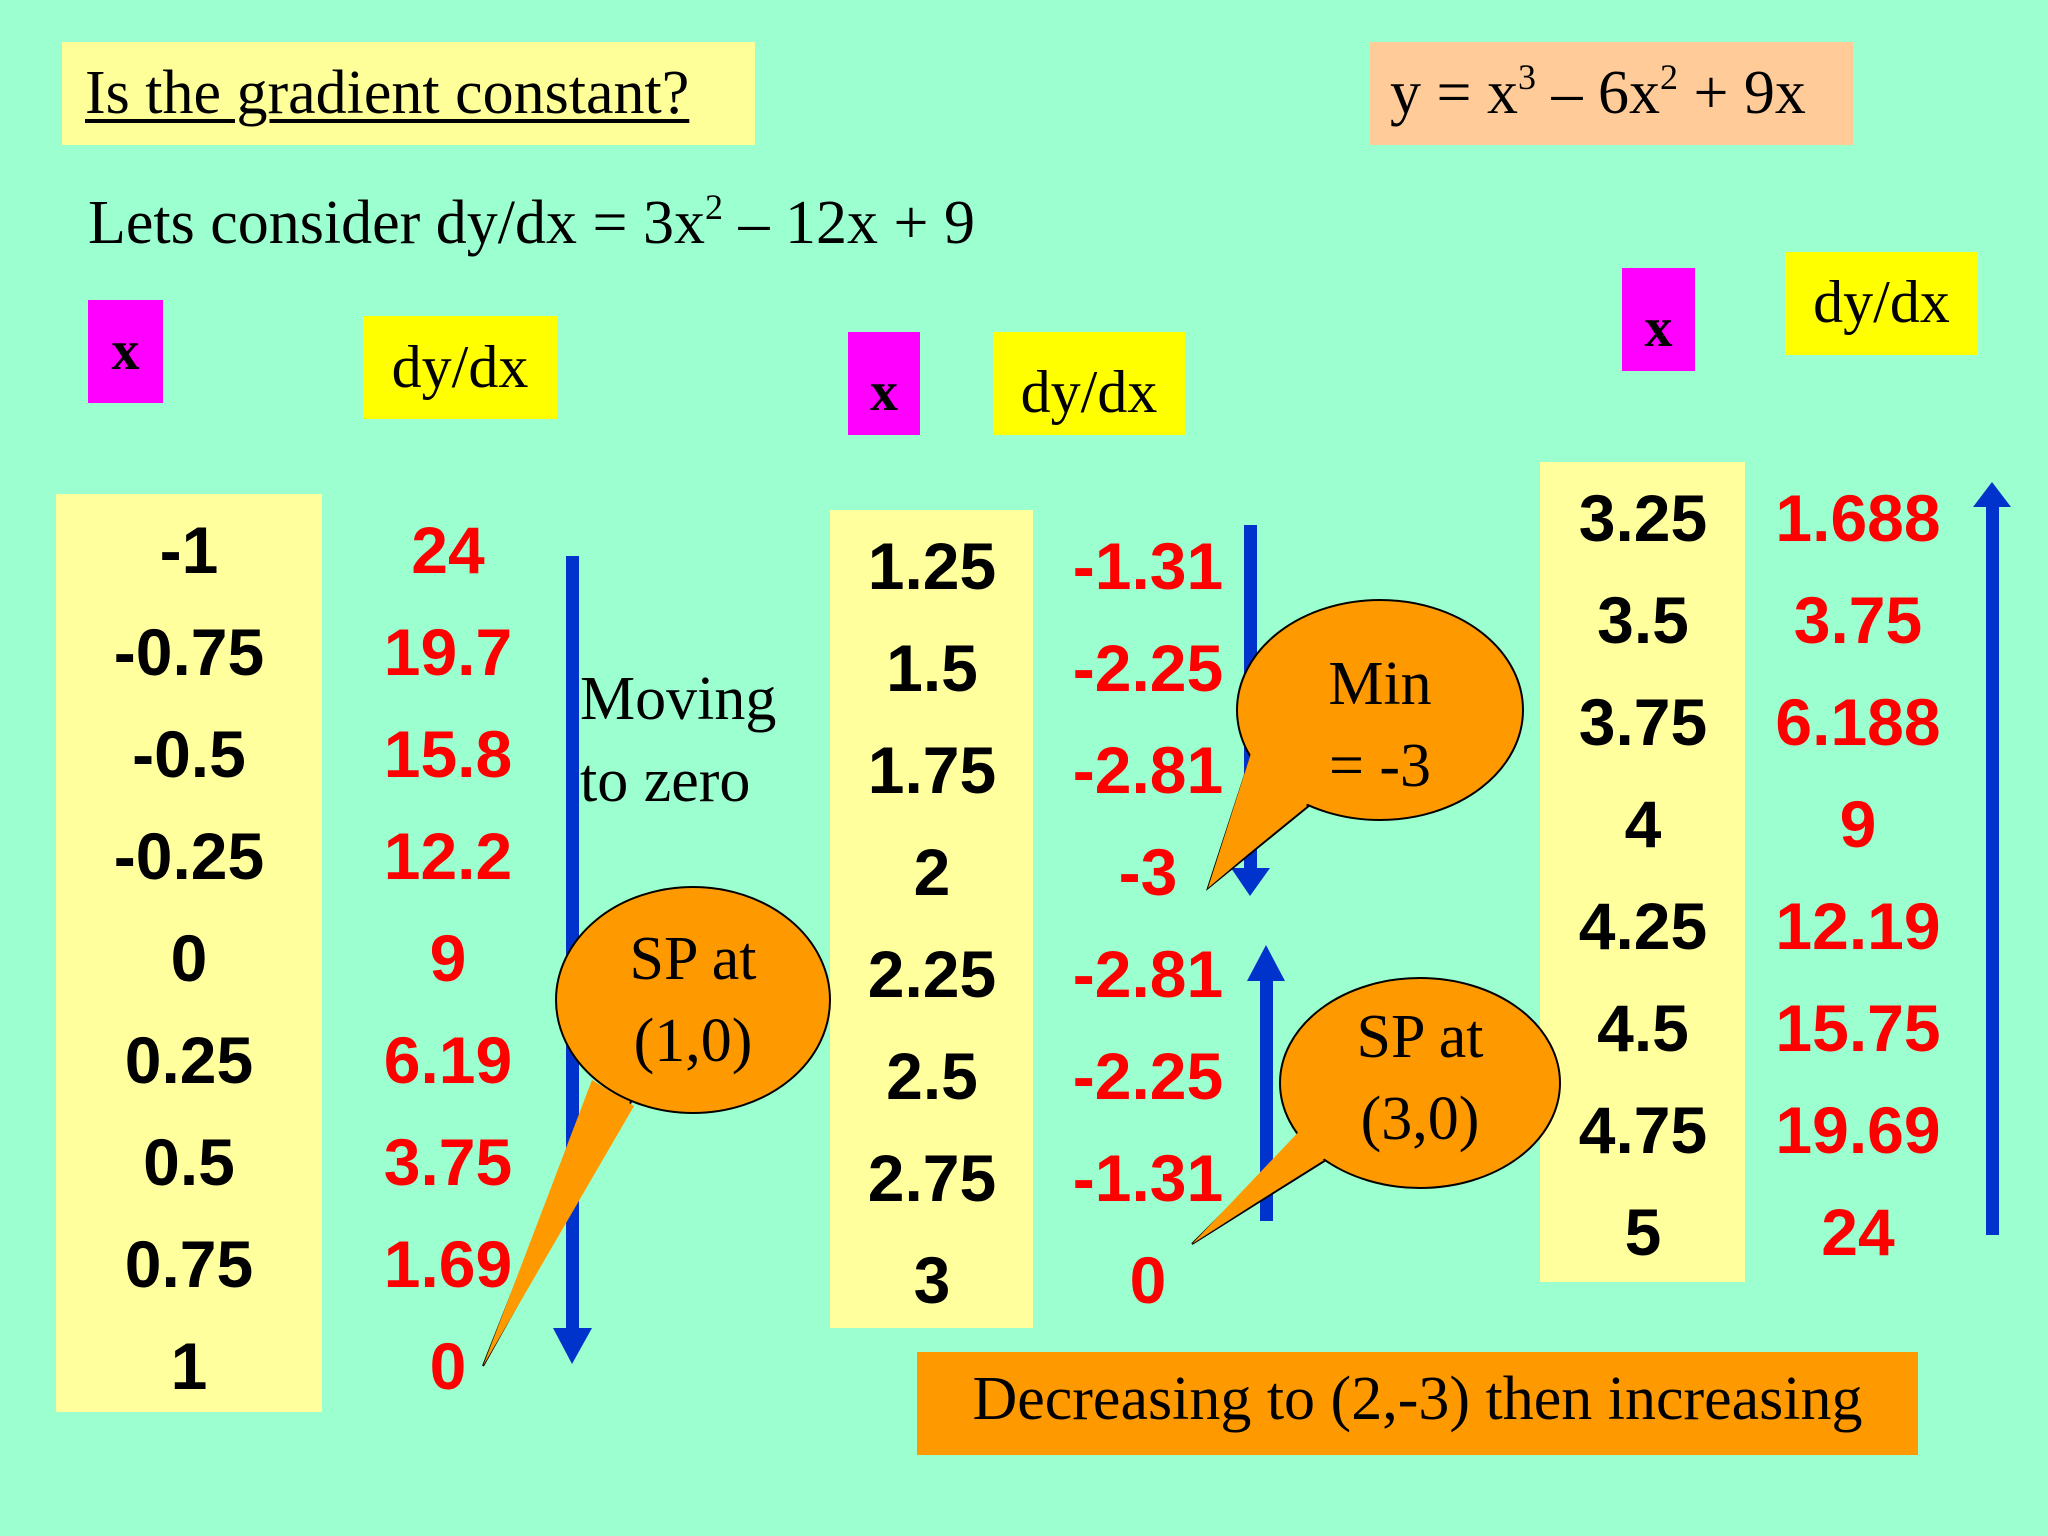  I want to click on x-header-middle: x, so click(884, 383).